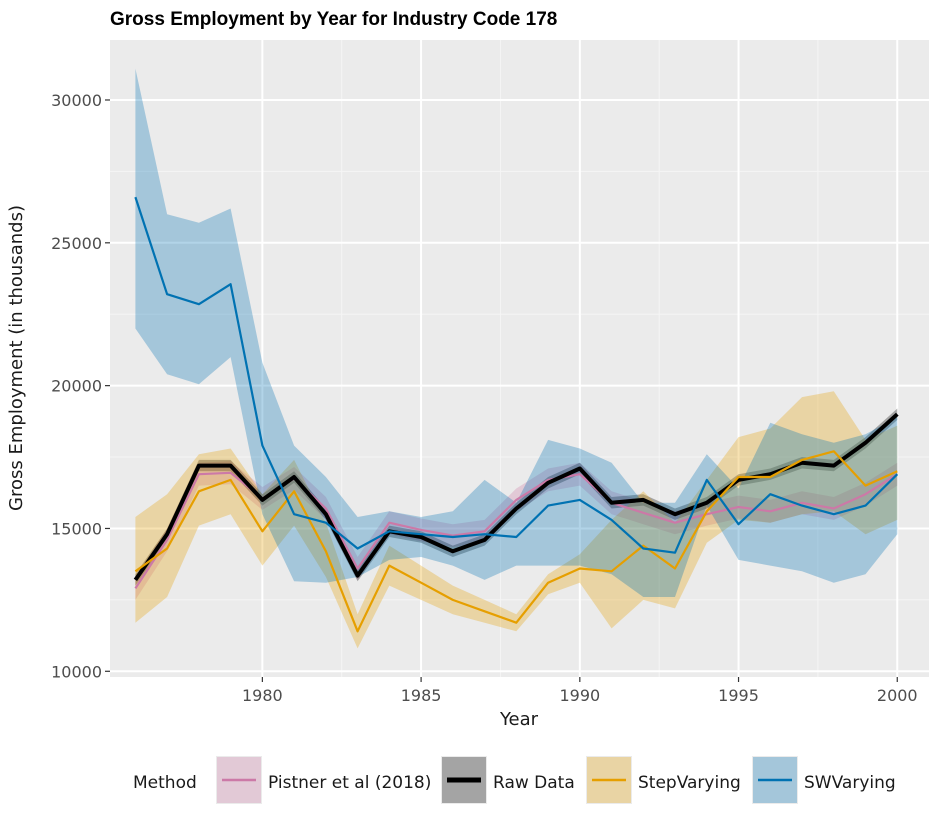  What do you see at coordinates (579, 695) in the screenshot?
I see `x-tick-label: 1990` at bounding box center [579, 695].